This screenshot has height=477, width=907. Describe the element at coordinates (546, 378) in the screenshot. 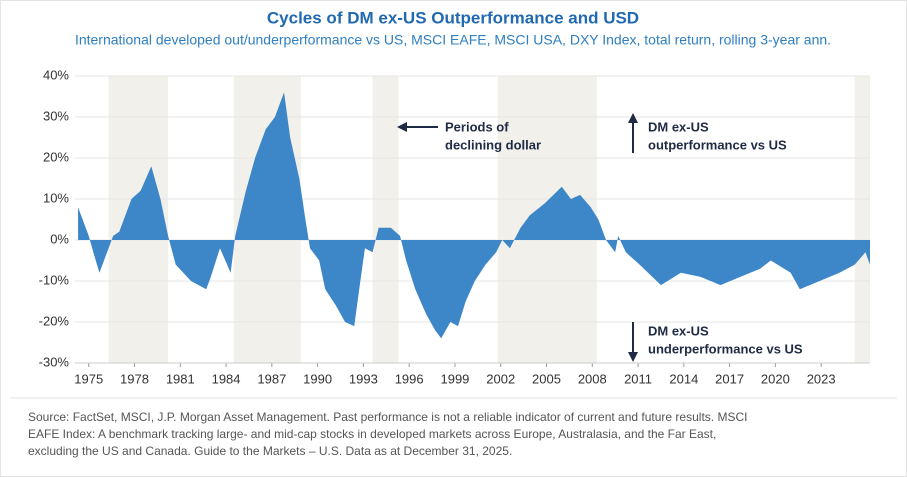

I see `x-tick-label: 2005` at that location.